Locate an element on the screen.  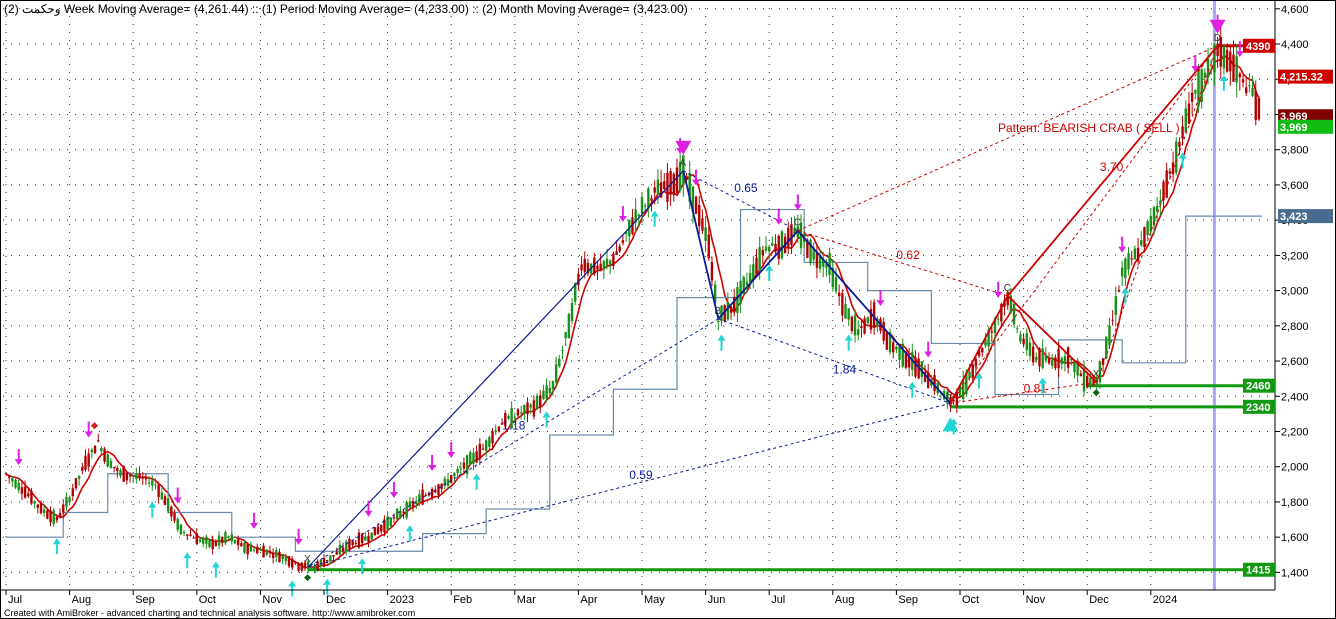
buy-arrow-head is located at coordinates (546, 414).